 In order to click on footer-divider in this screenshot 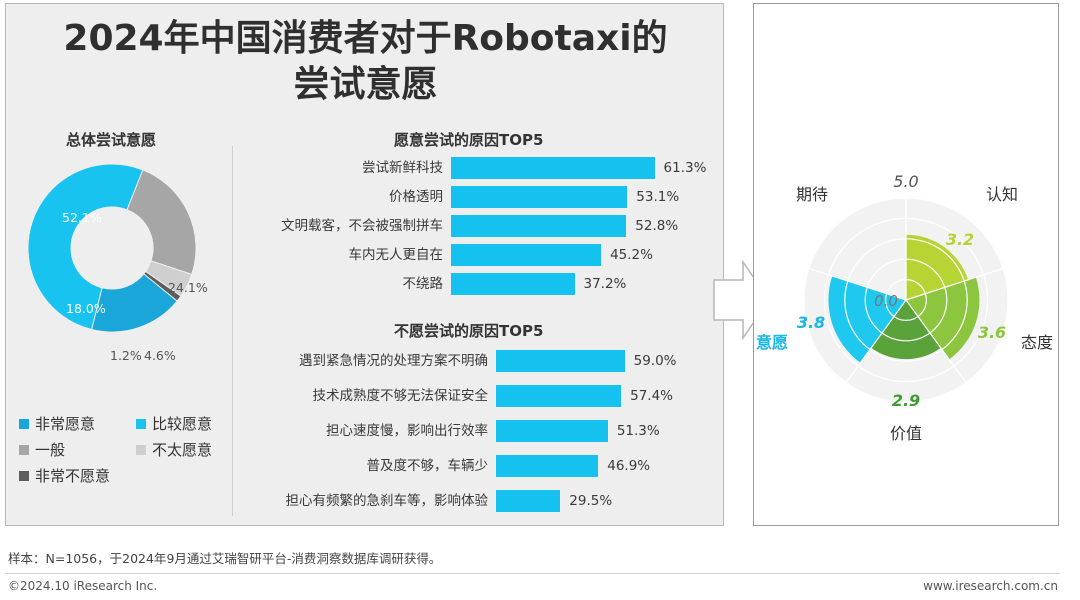, I will do `click(532, 573)`.